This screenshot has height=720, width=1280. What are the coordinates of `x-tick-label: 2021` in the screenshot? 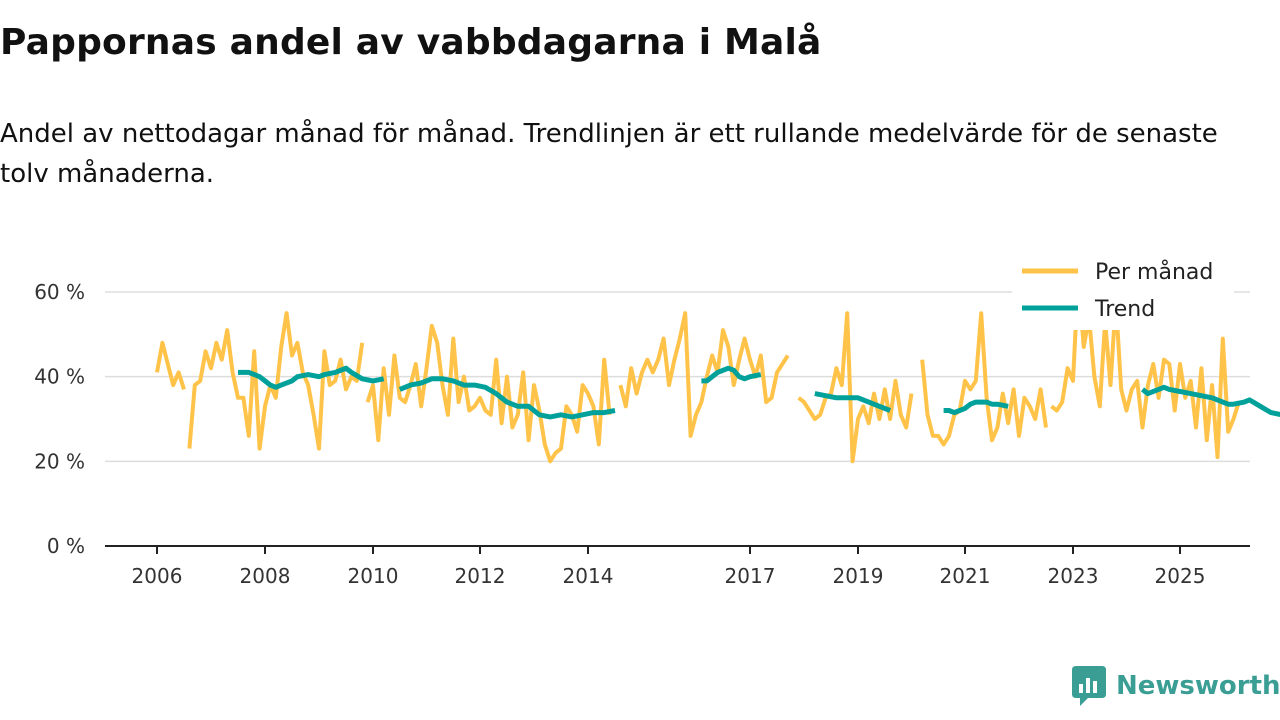 It's located at (965, 576).